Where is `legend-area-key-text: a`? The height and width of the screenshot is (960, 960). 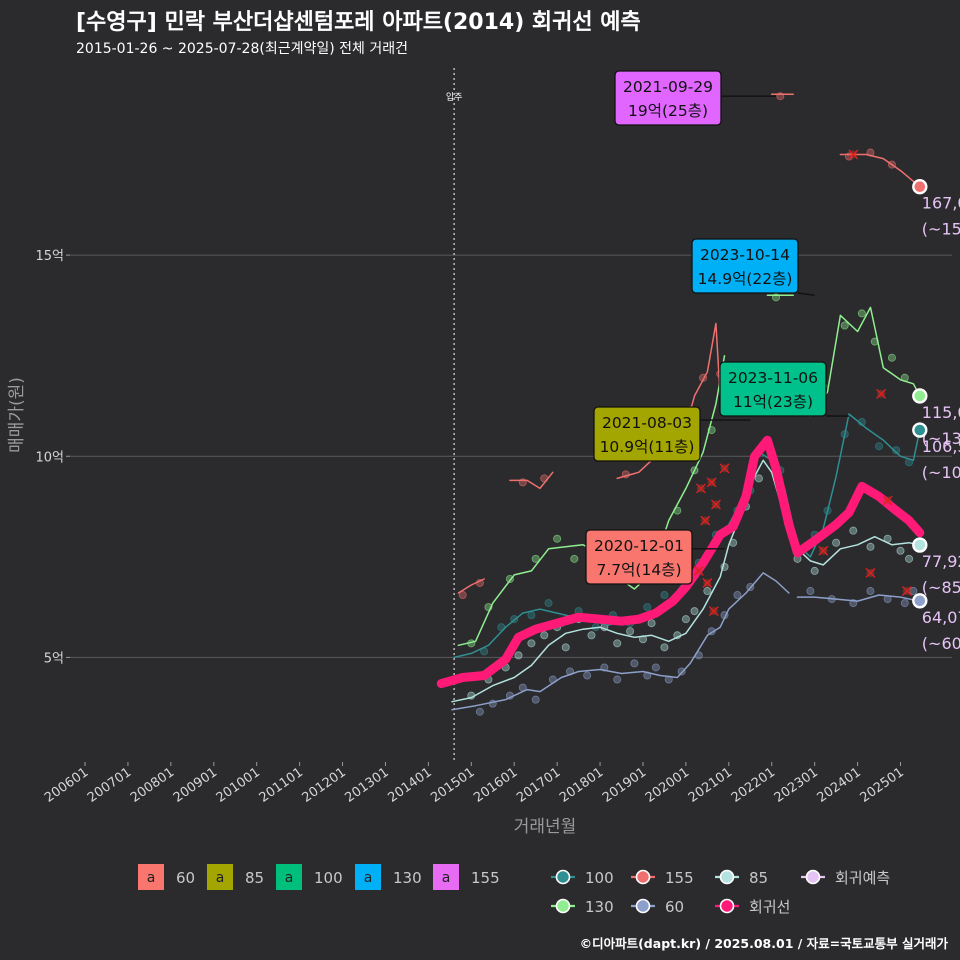 legend-area-key-text: a is located at coordinates (446, 878).